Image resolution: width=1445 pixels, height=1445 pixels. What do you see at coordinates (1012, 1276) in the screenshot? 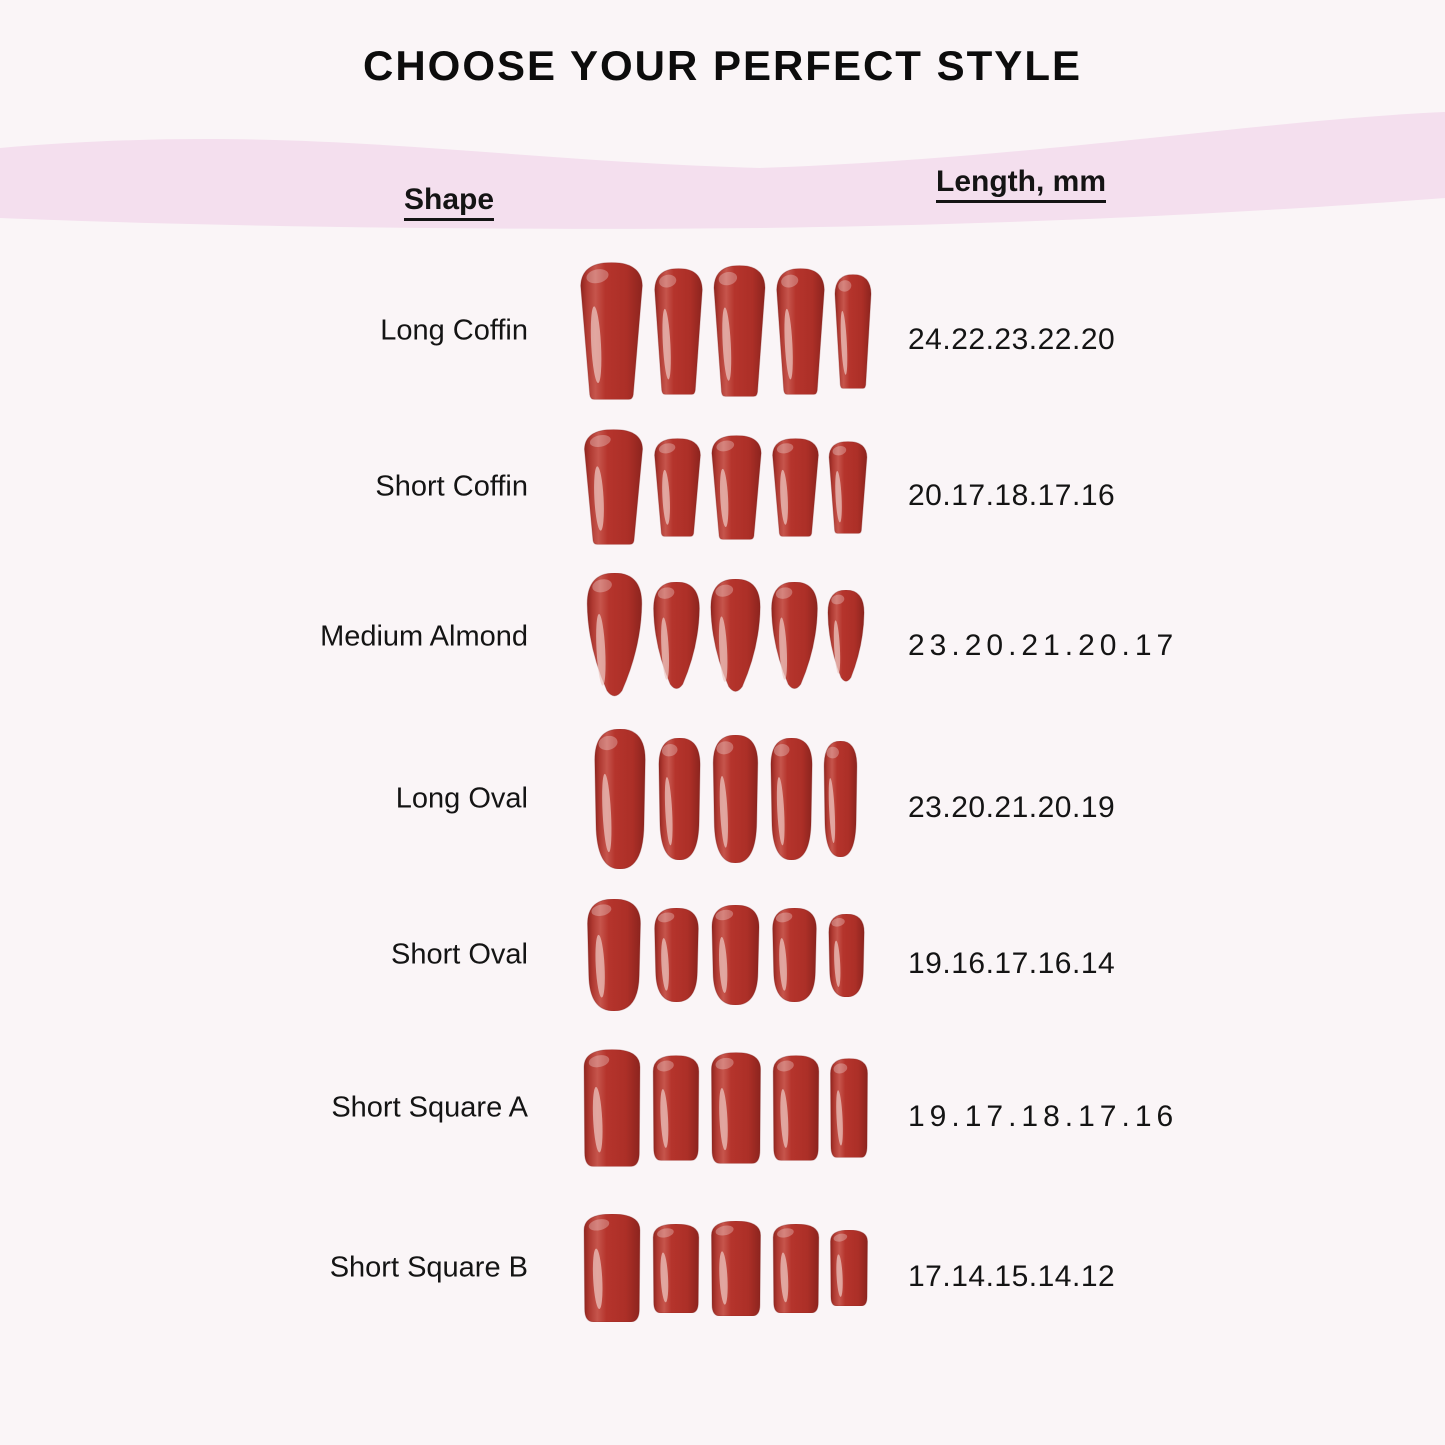
I see `length-values: 17.14.15.14.12` at bounding box center [1012, 1276].